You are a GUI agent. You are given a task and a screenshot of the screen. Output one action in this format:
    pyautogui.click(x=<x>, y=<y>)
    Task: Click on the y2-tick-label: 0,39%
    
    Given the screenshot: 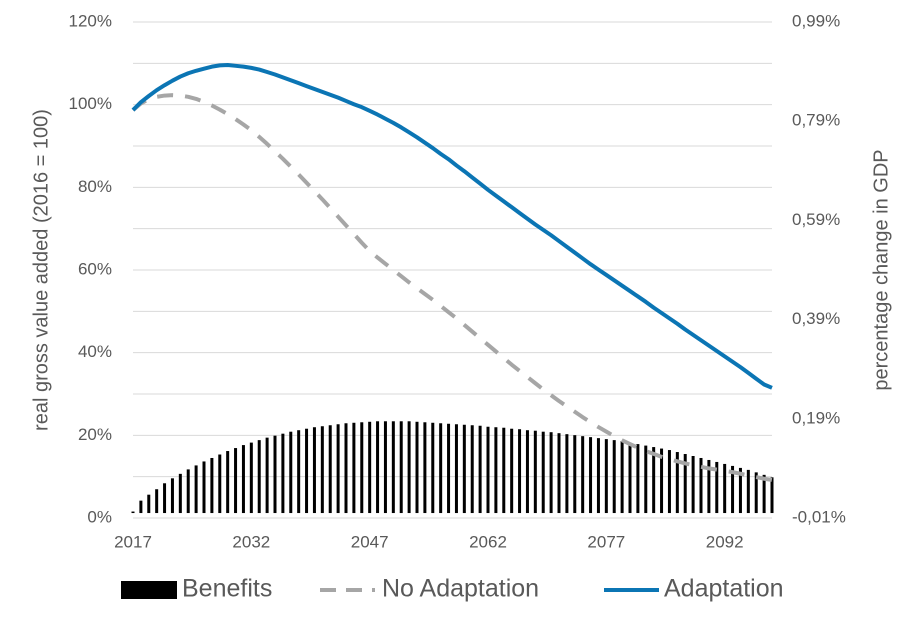 What is the action you would take?
    pyautogui.click(x=816, y=318)
    